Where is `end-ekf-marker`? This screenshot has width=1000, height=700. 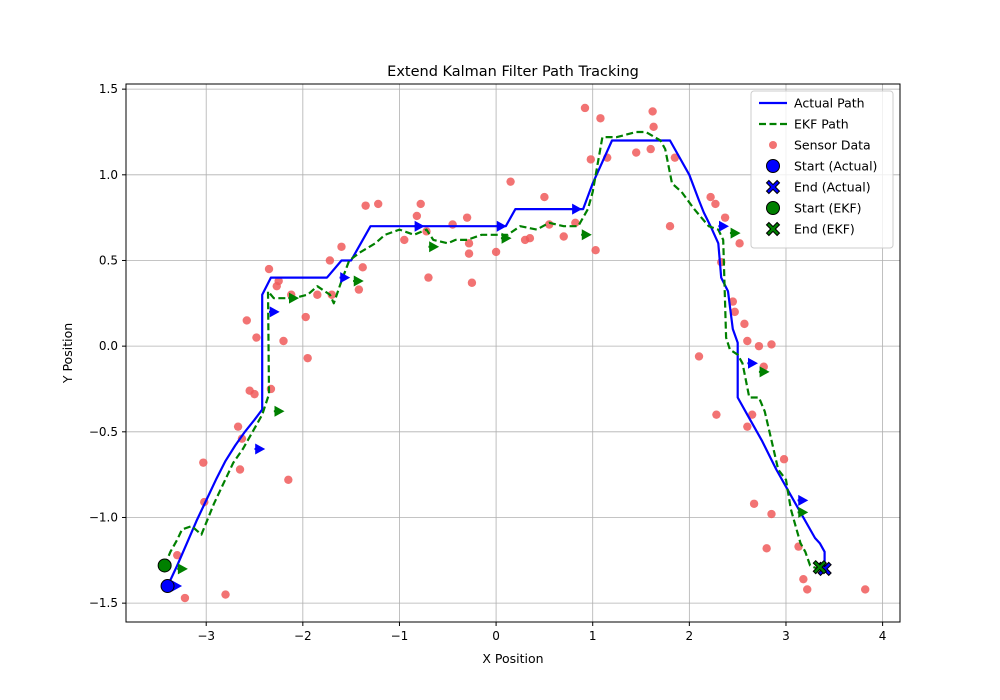
end-ekf-marker is located at coordinates (820, 567).